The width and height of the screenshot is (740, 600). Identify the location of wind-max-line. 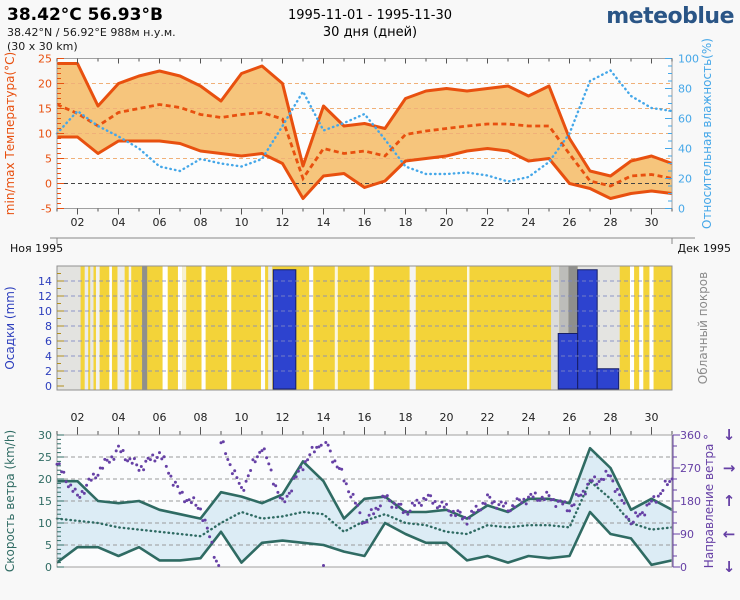
(365, 483).